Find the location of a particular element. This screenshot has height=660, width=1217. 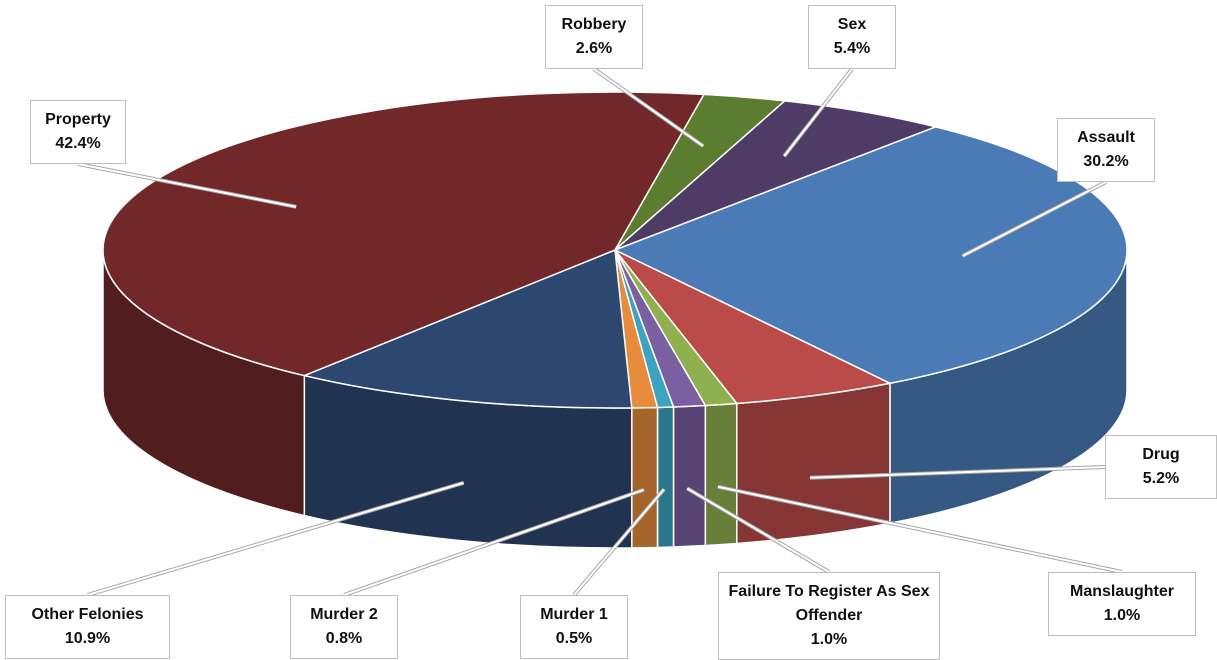

label-value: 2.6% is located at coordinates (594, 48).